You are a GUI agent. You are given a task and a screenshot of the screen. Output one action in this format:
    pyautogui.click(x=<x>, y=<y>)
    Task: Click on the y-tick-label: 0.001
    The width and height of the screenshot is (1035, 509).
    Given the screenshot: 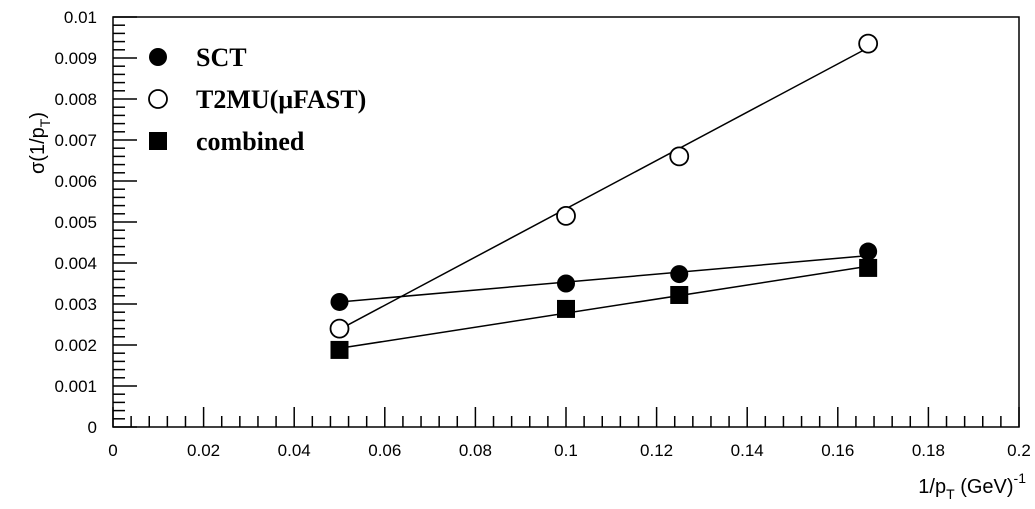 What is the action you would take?
    pyautogui.click(x=75, y=386)
    